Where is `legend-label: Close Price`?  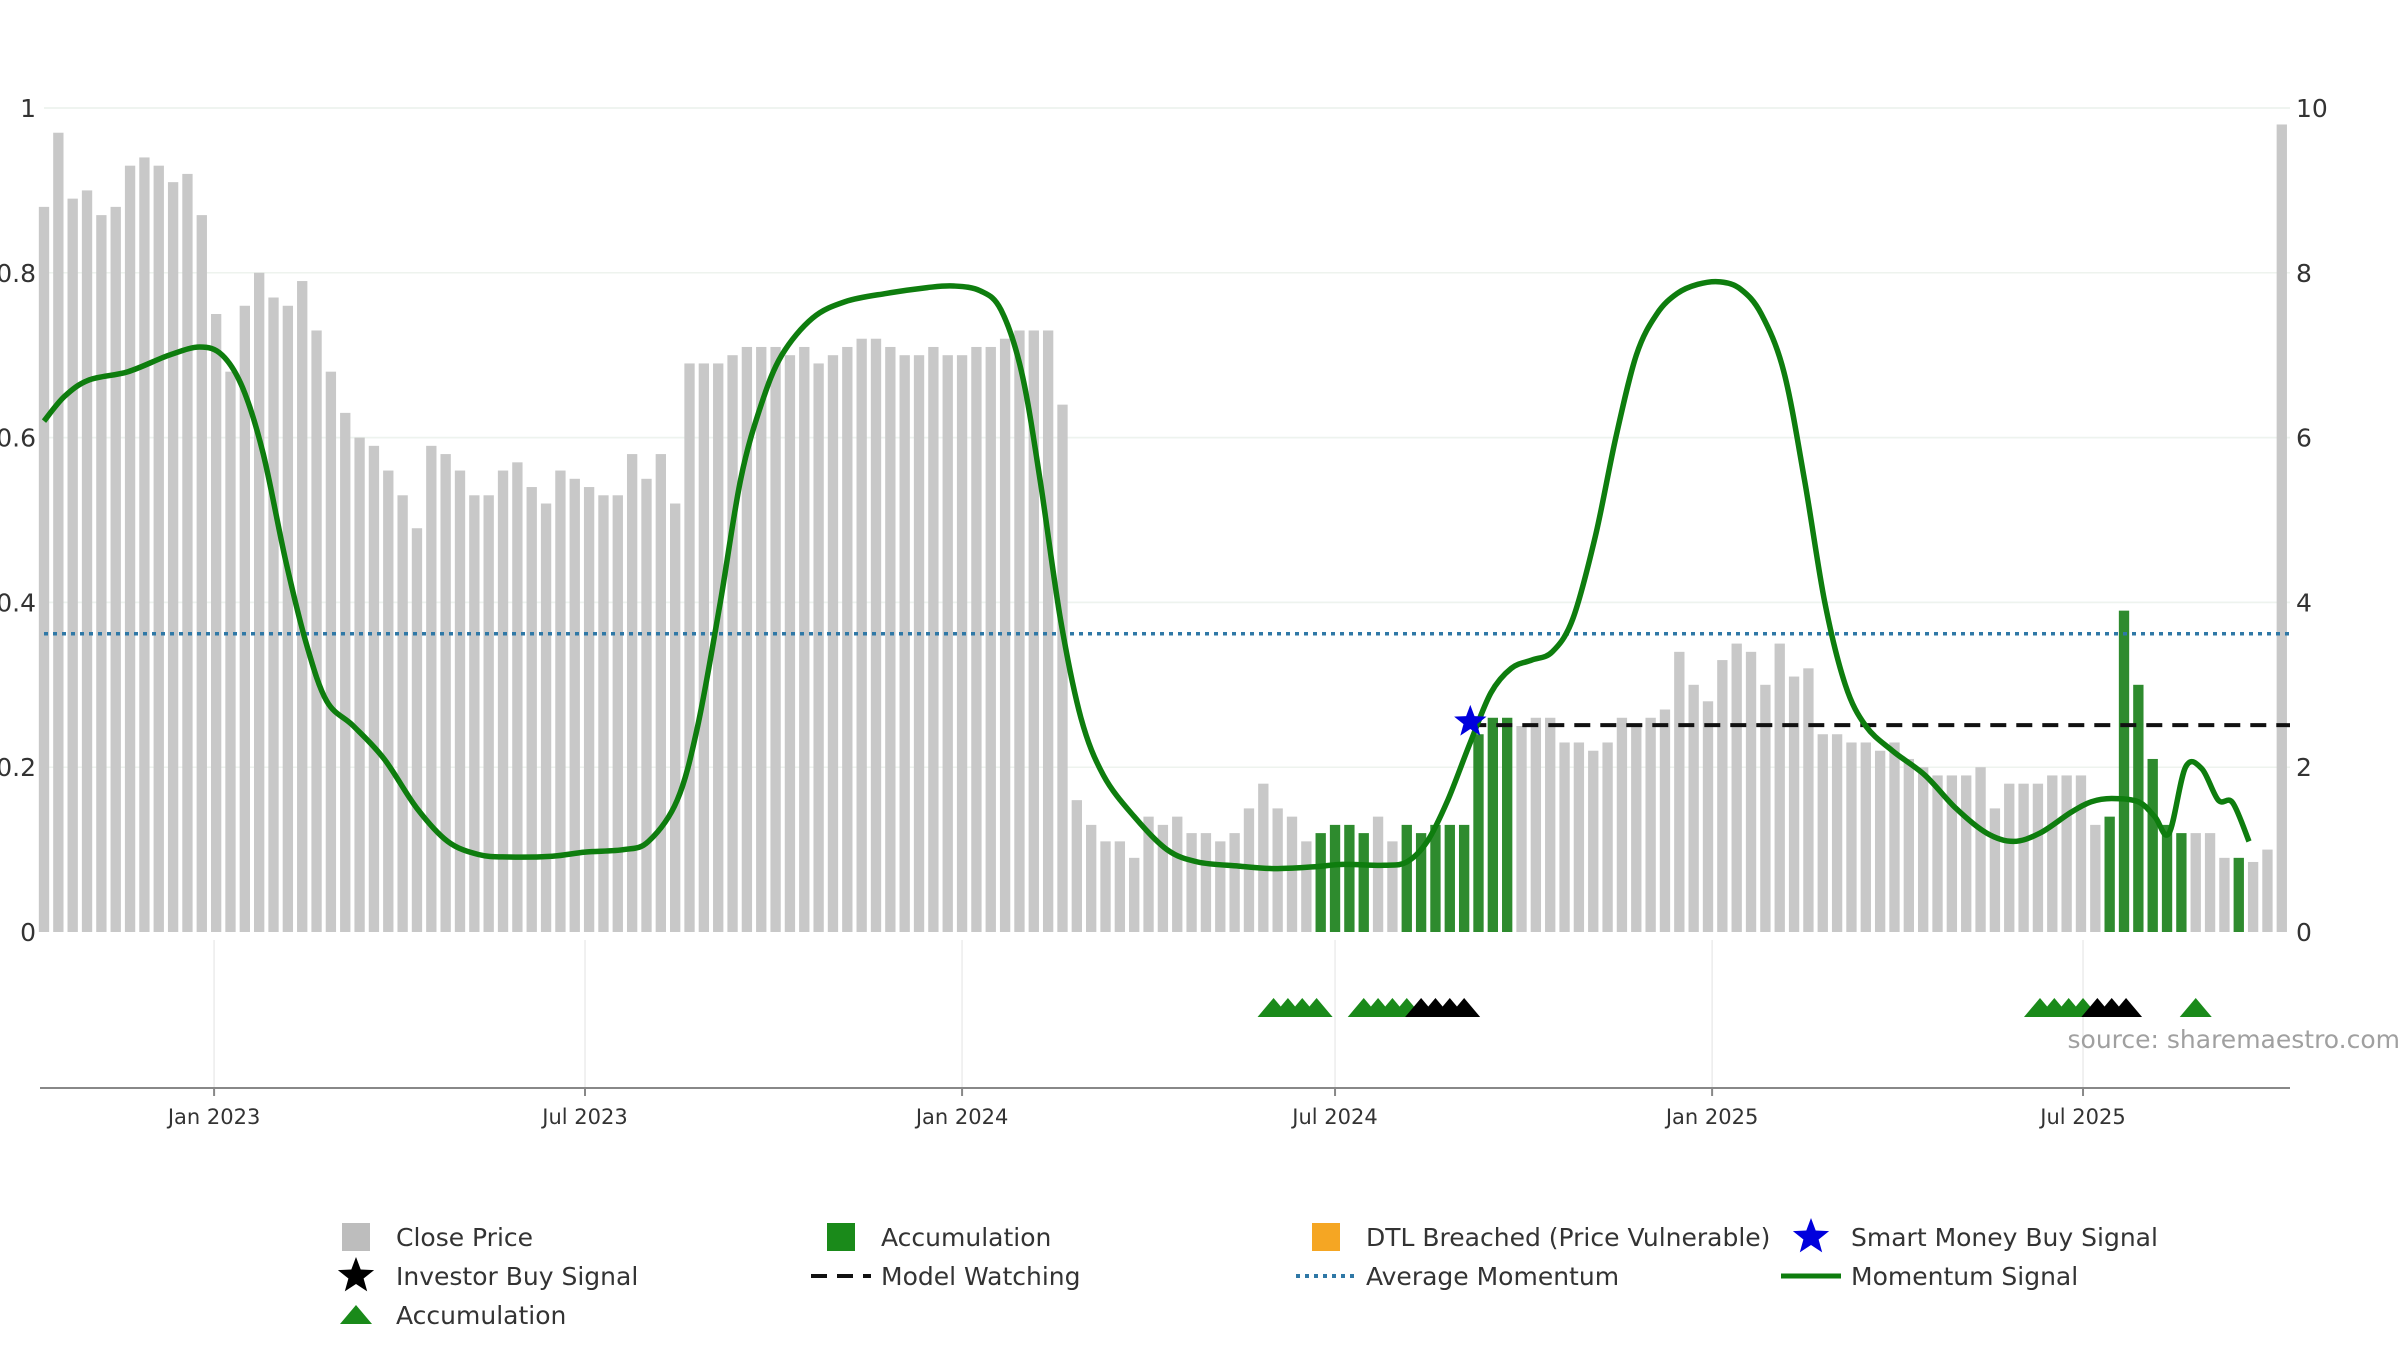 legend-label: Close Price is located at coordinates (464, 1237).